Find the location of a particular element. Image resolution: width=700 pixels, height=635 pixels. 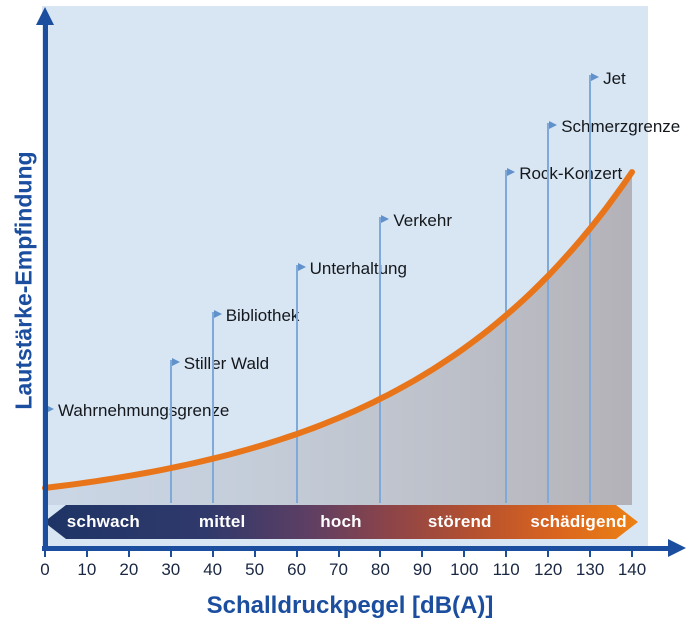

category-label-schwach: schwach is located at coordinates (103, 521).